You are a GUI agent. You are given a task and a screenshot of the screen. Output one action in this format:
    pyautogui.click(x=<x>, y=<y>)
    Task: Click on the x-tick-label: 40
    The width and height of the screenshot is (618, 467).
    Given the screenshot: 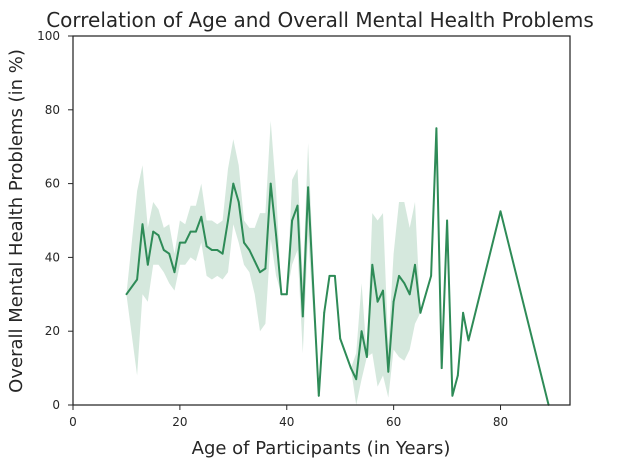 What is the action you would take?
    pyautogui.click(x=286, y=422)
    